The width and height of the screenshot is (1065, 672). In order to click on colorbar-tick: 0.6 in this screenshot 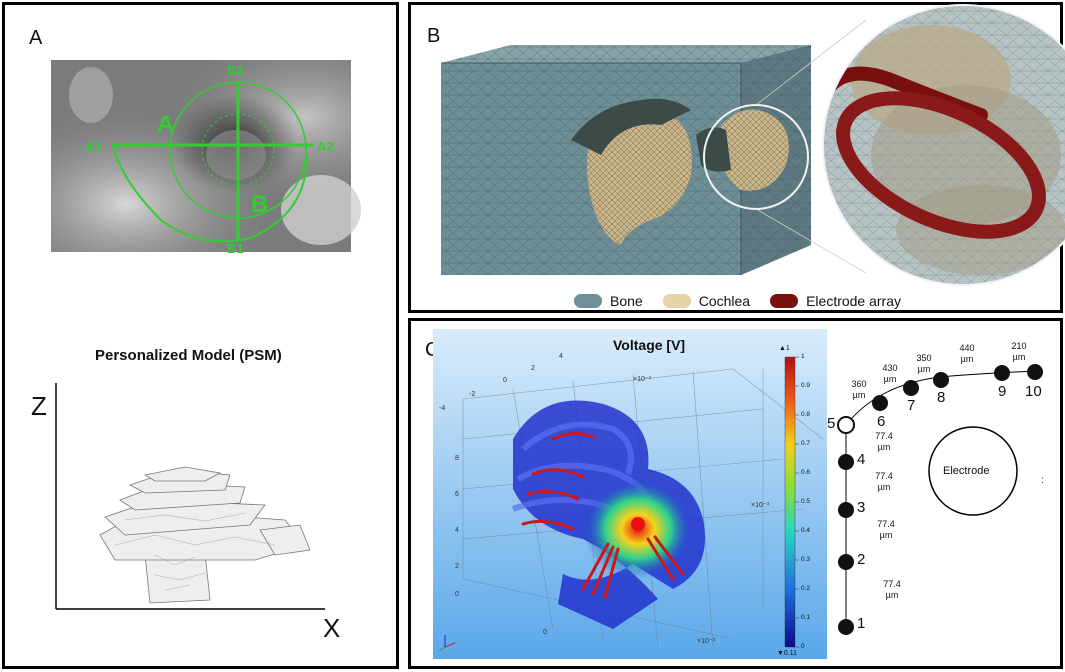, I will do `click(806, 472)`.